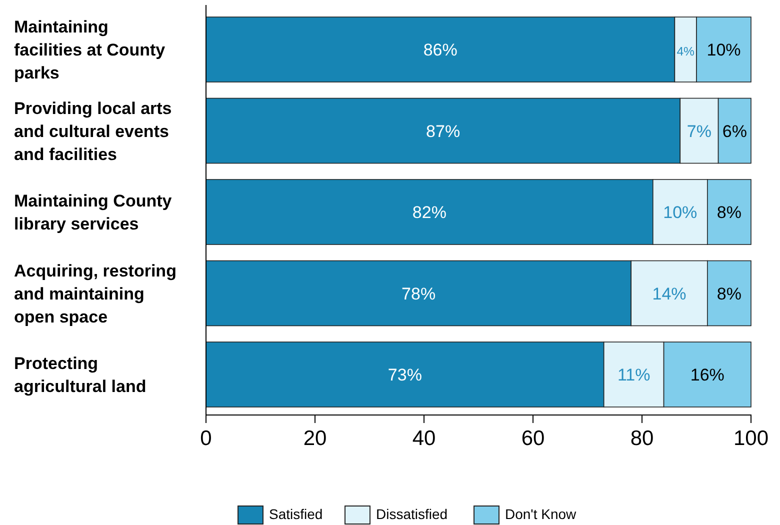  I want to click on data-label: 16%, so click(707, 375).